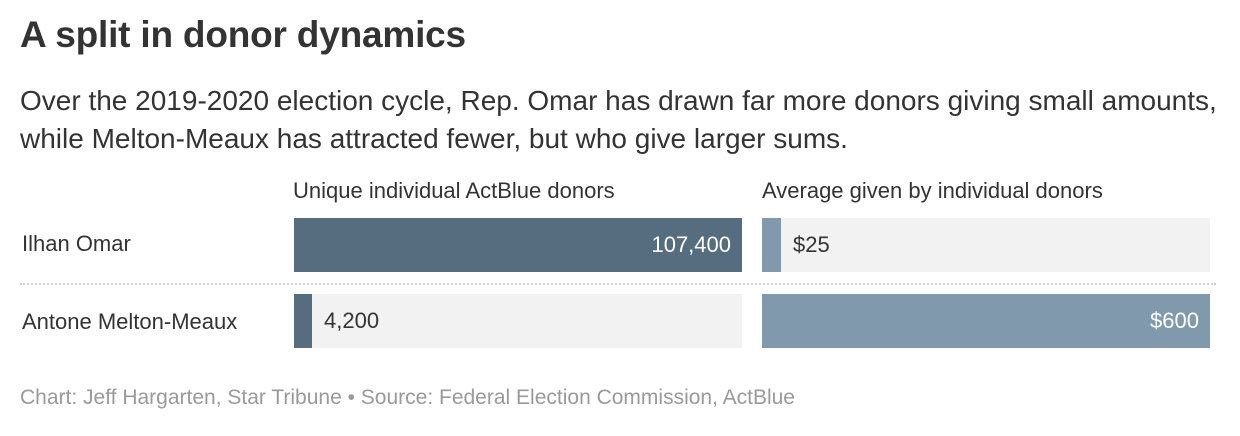 The height and width of the screenshot is (436, 1240). What do you see at coordinates (811, 244) in the screenshot?
I see `average-value-omar: $25` at bounding box center [811, 244].